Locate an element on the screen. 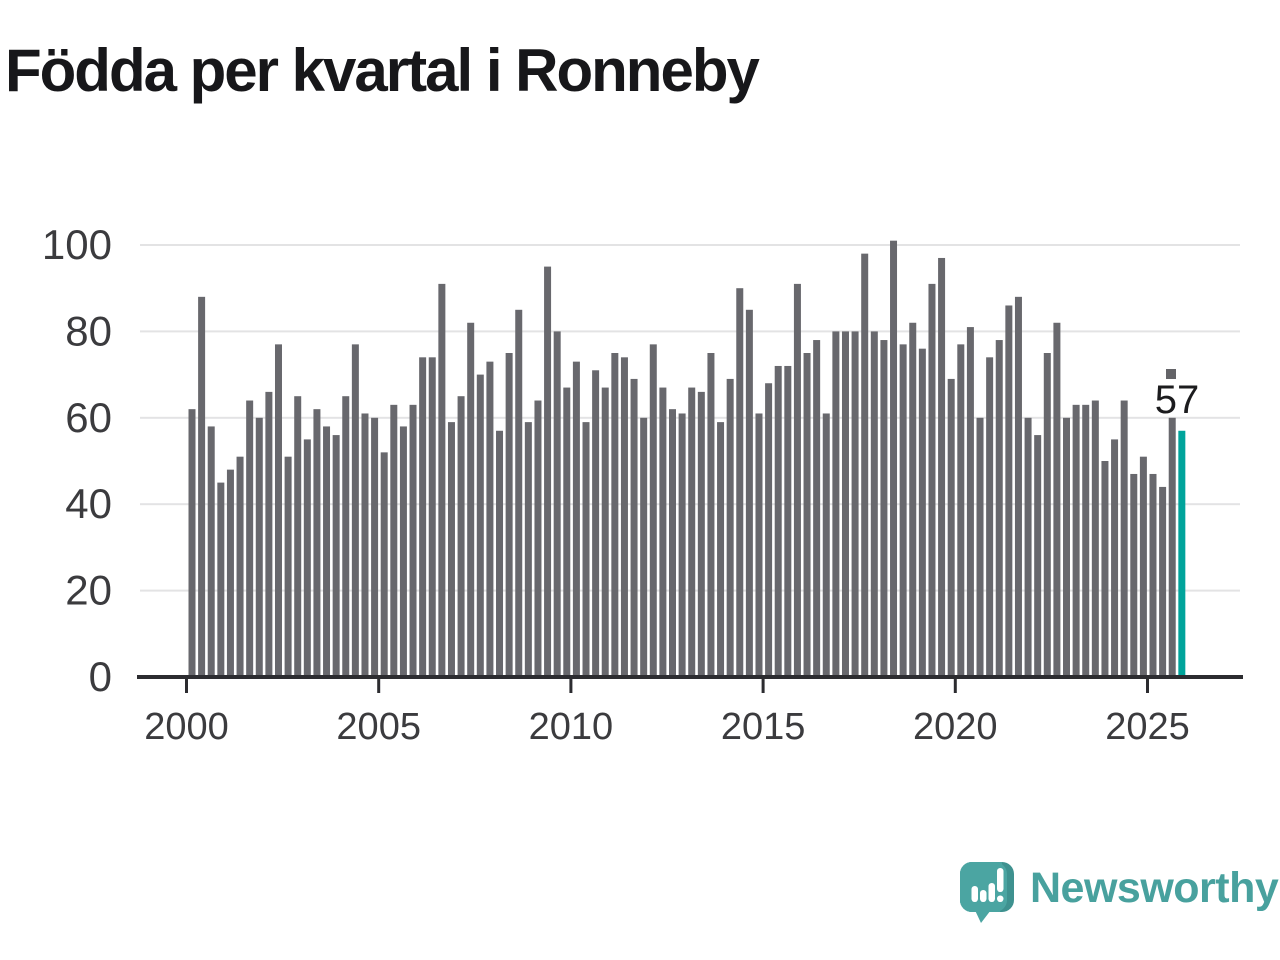 This screenshot has width=1280, height=960. x-axis-tick-label: 2000 is located at coordinates (186, 727).